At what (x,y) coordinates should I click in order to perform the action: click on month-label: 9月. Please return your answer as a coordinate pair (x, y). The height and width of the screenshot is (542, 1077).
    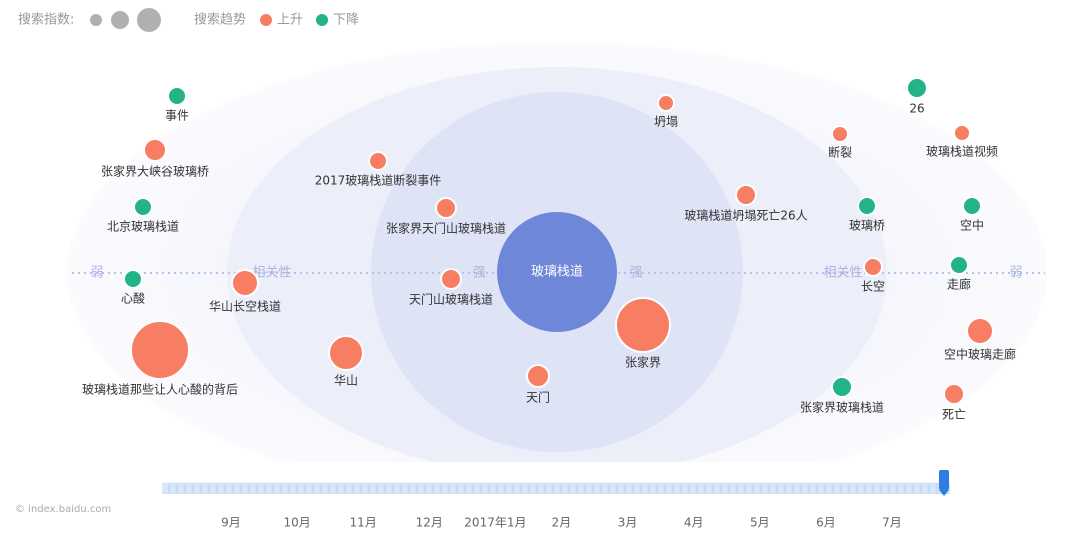
    Looking at the image, I should click on (231, 523).